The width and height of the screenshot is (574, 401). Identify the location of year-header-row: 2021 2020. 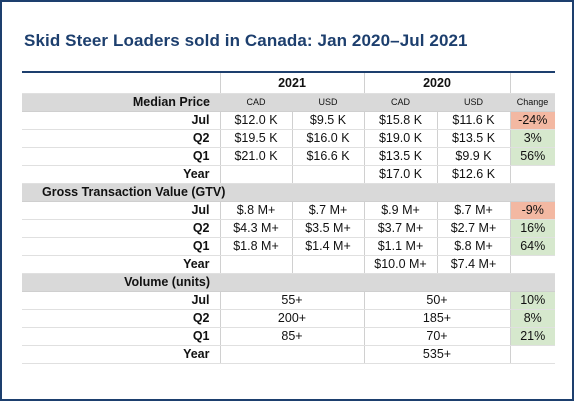
(288, 83).